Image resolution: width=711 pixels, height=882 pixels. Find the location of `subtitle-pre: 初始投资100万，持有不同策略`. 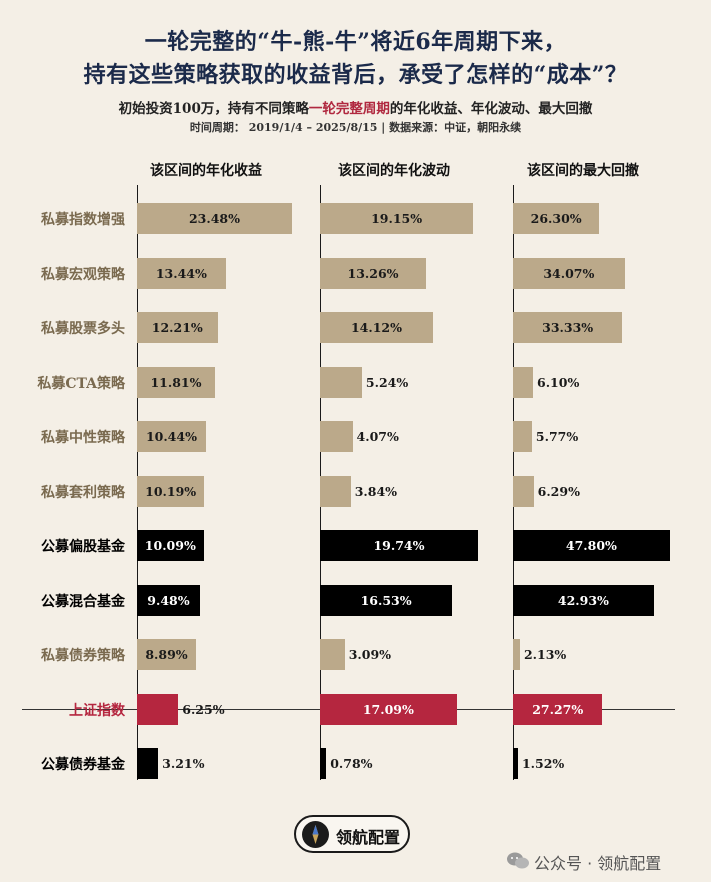

subtitle-pre: 初始投资100万，持有不同策略 is located at coordinates (213, 109).